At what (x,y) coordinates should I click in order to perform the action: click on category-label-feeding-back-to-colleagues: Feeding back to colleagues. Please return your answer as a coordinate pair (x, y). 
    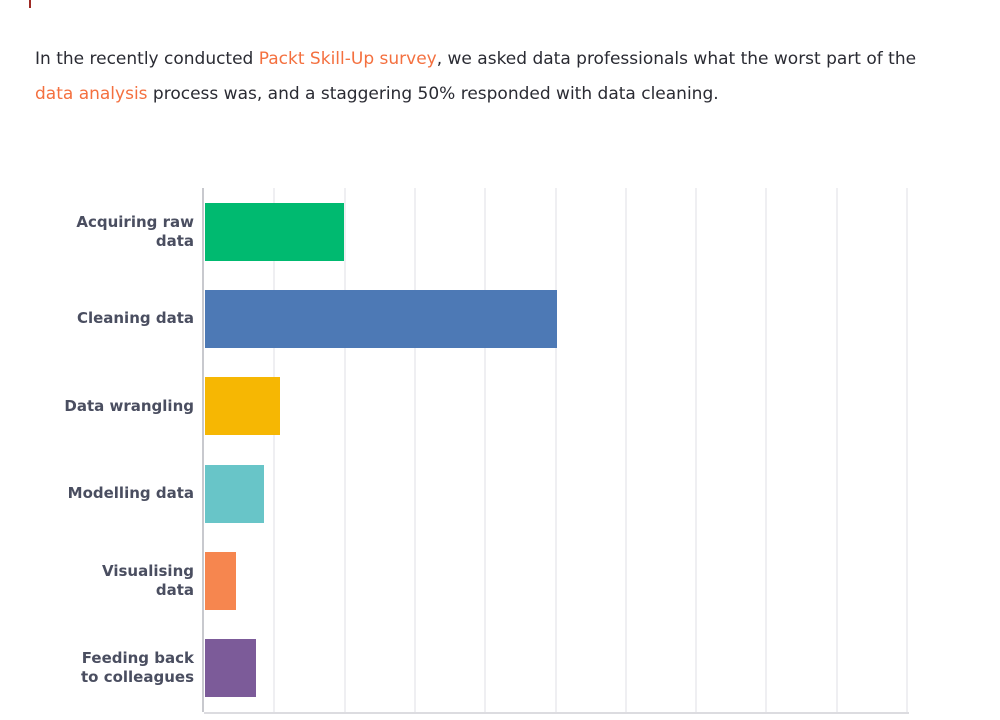
    Looking at the image, I should click on (99, 668).